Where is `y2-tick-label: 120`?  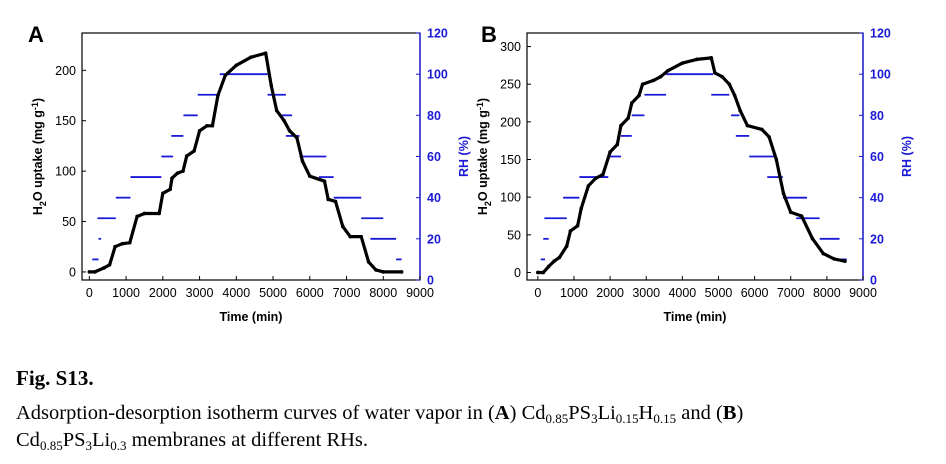
y2-tick-label: 120 is located at coordinates (437, 34).